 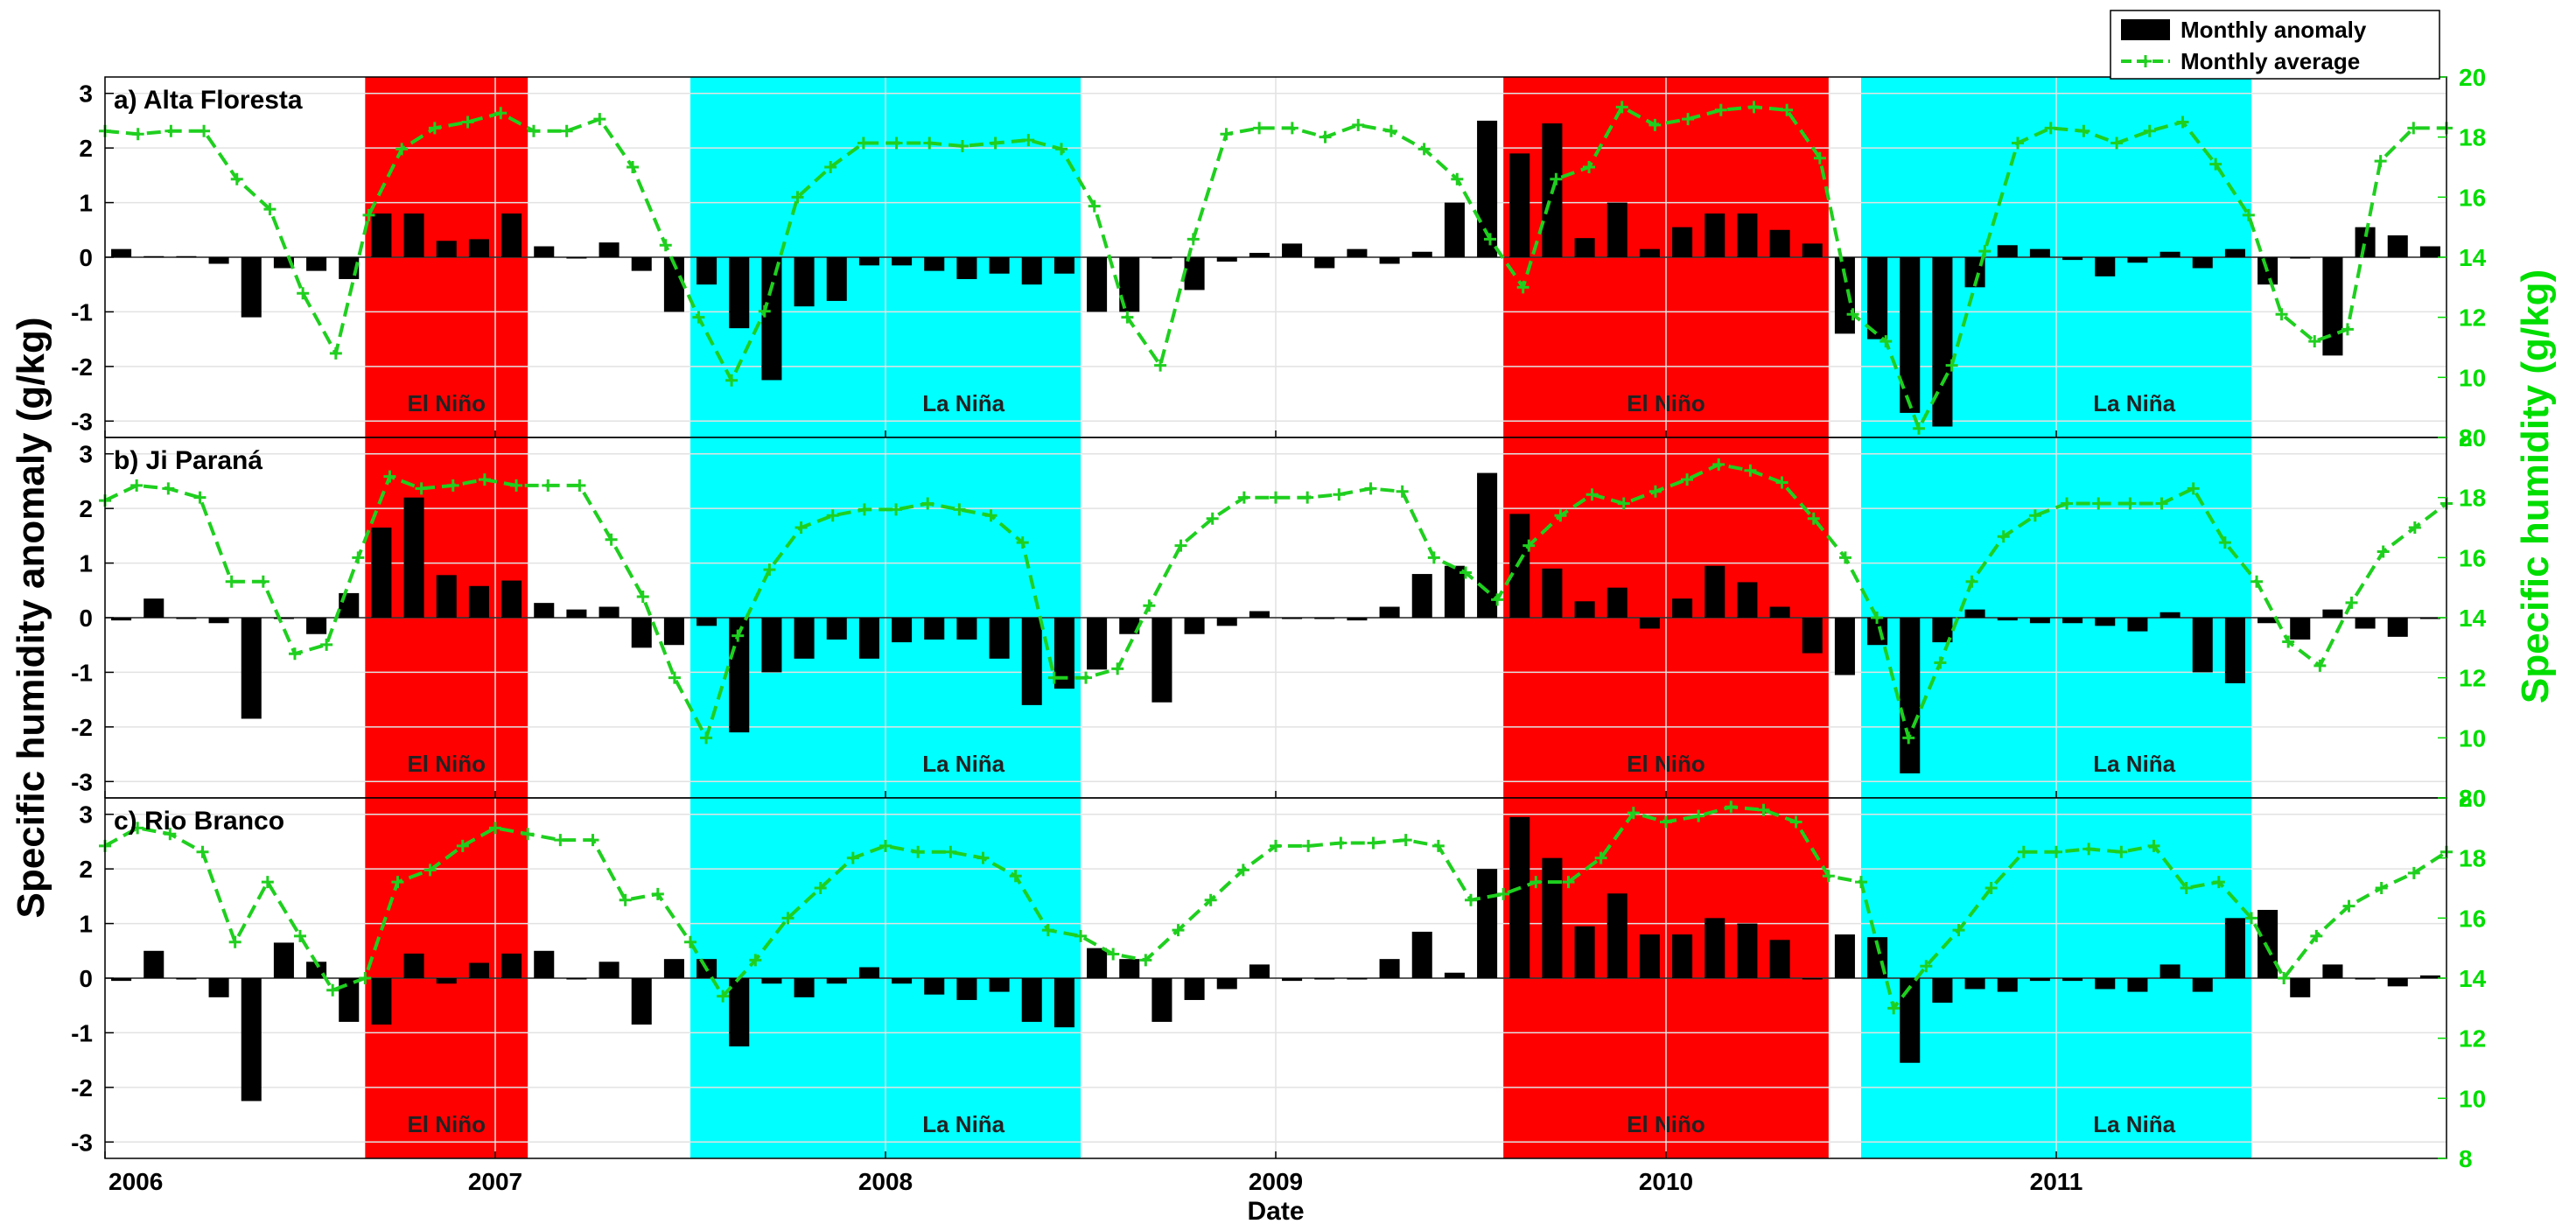 What do you see at coordinates (135, 1181) in the screenshot?
I see `tick-label-x: 2006` at bounding box center [135, 1181].